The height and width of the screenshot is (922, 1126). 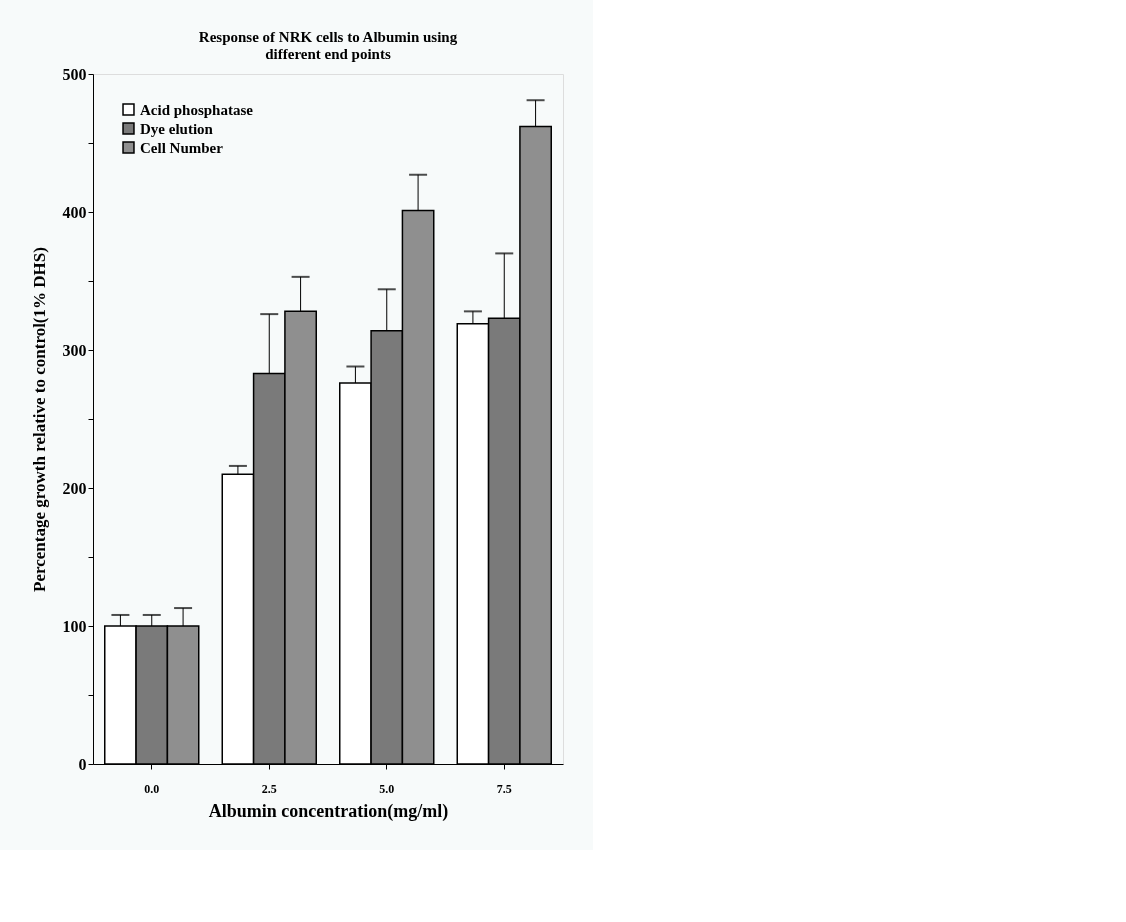 What do you see at coordinates (74, 74) in the screenshot?
I see `y-tick-label: 500` at bounding box center [74, 74].